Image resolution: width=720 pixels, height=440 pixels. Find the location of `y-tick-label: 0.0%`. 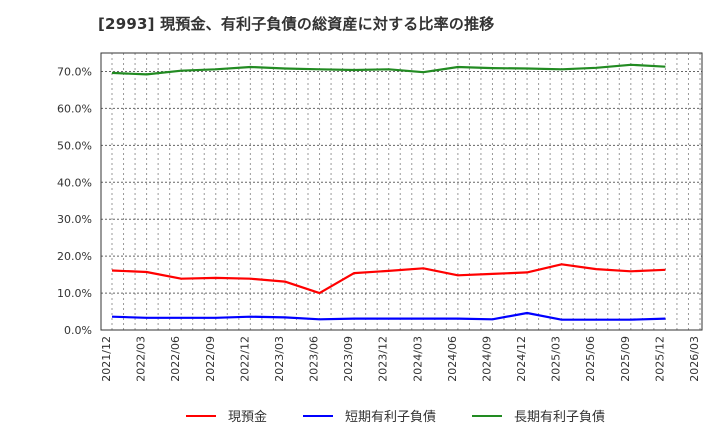

y-tick-label: 0.0% is located at coordinates (78, 330).